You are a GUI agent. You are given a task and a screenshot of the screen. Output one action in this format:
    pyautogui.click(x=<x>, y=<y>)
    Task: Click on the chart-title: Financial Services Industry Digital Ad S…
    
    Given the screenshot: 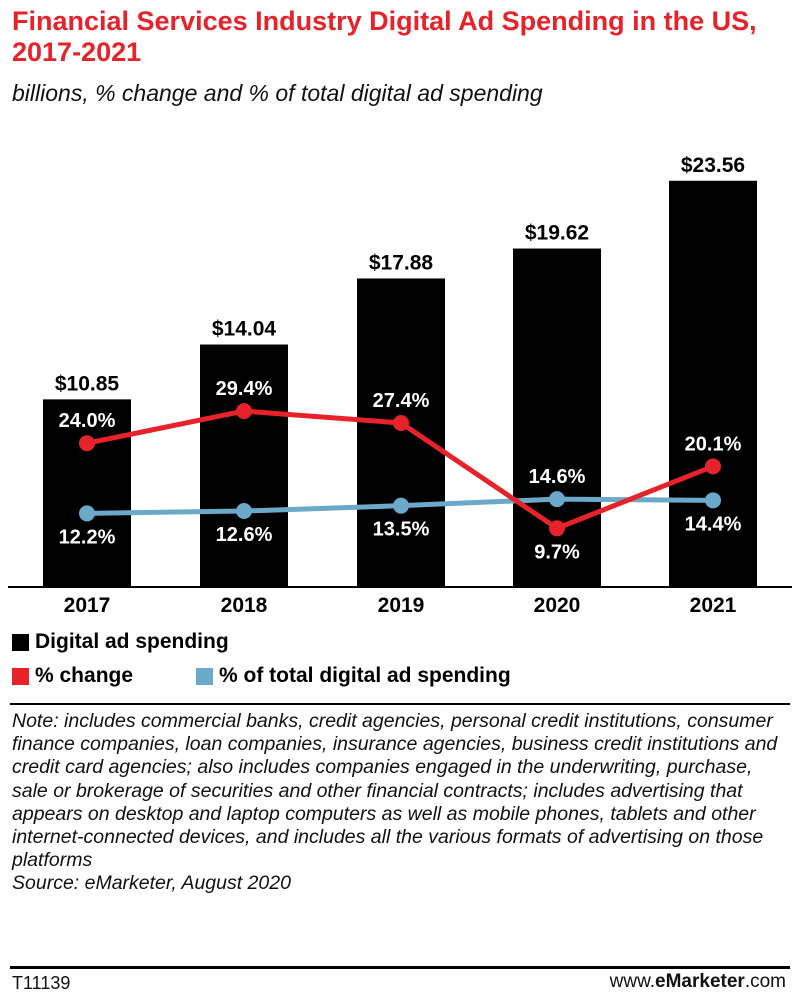 What is the action you would take?
    pyautogui.click(x=384, y=36)
    